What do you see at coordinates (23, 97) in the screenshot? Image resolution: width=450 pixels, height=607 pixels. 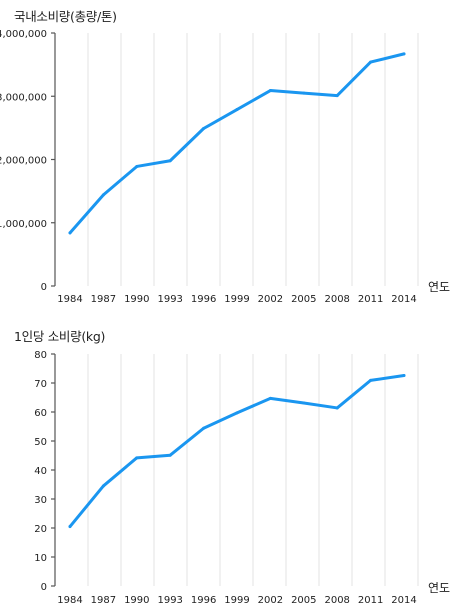 I see `y-tick-label: 3,000,000` at bounding box center [23, 97].